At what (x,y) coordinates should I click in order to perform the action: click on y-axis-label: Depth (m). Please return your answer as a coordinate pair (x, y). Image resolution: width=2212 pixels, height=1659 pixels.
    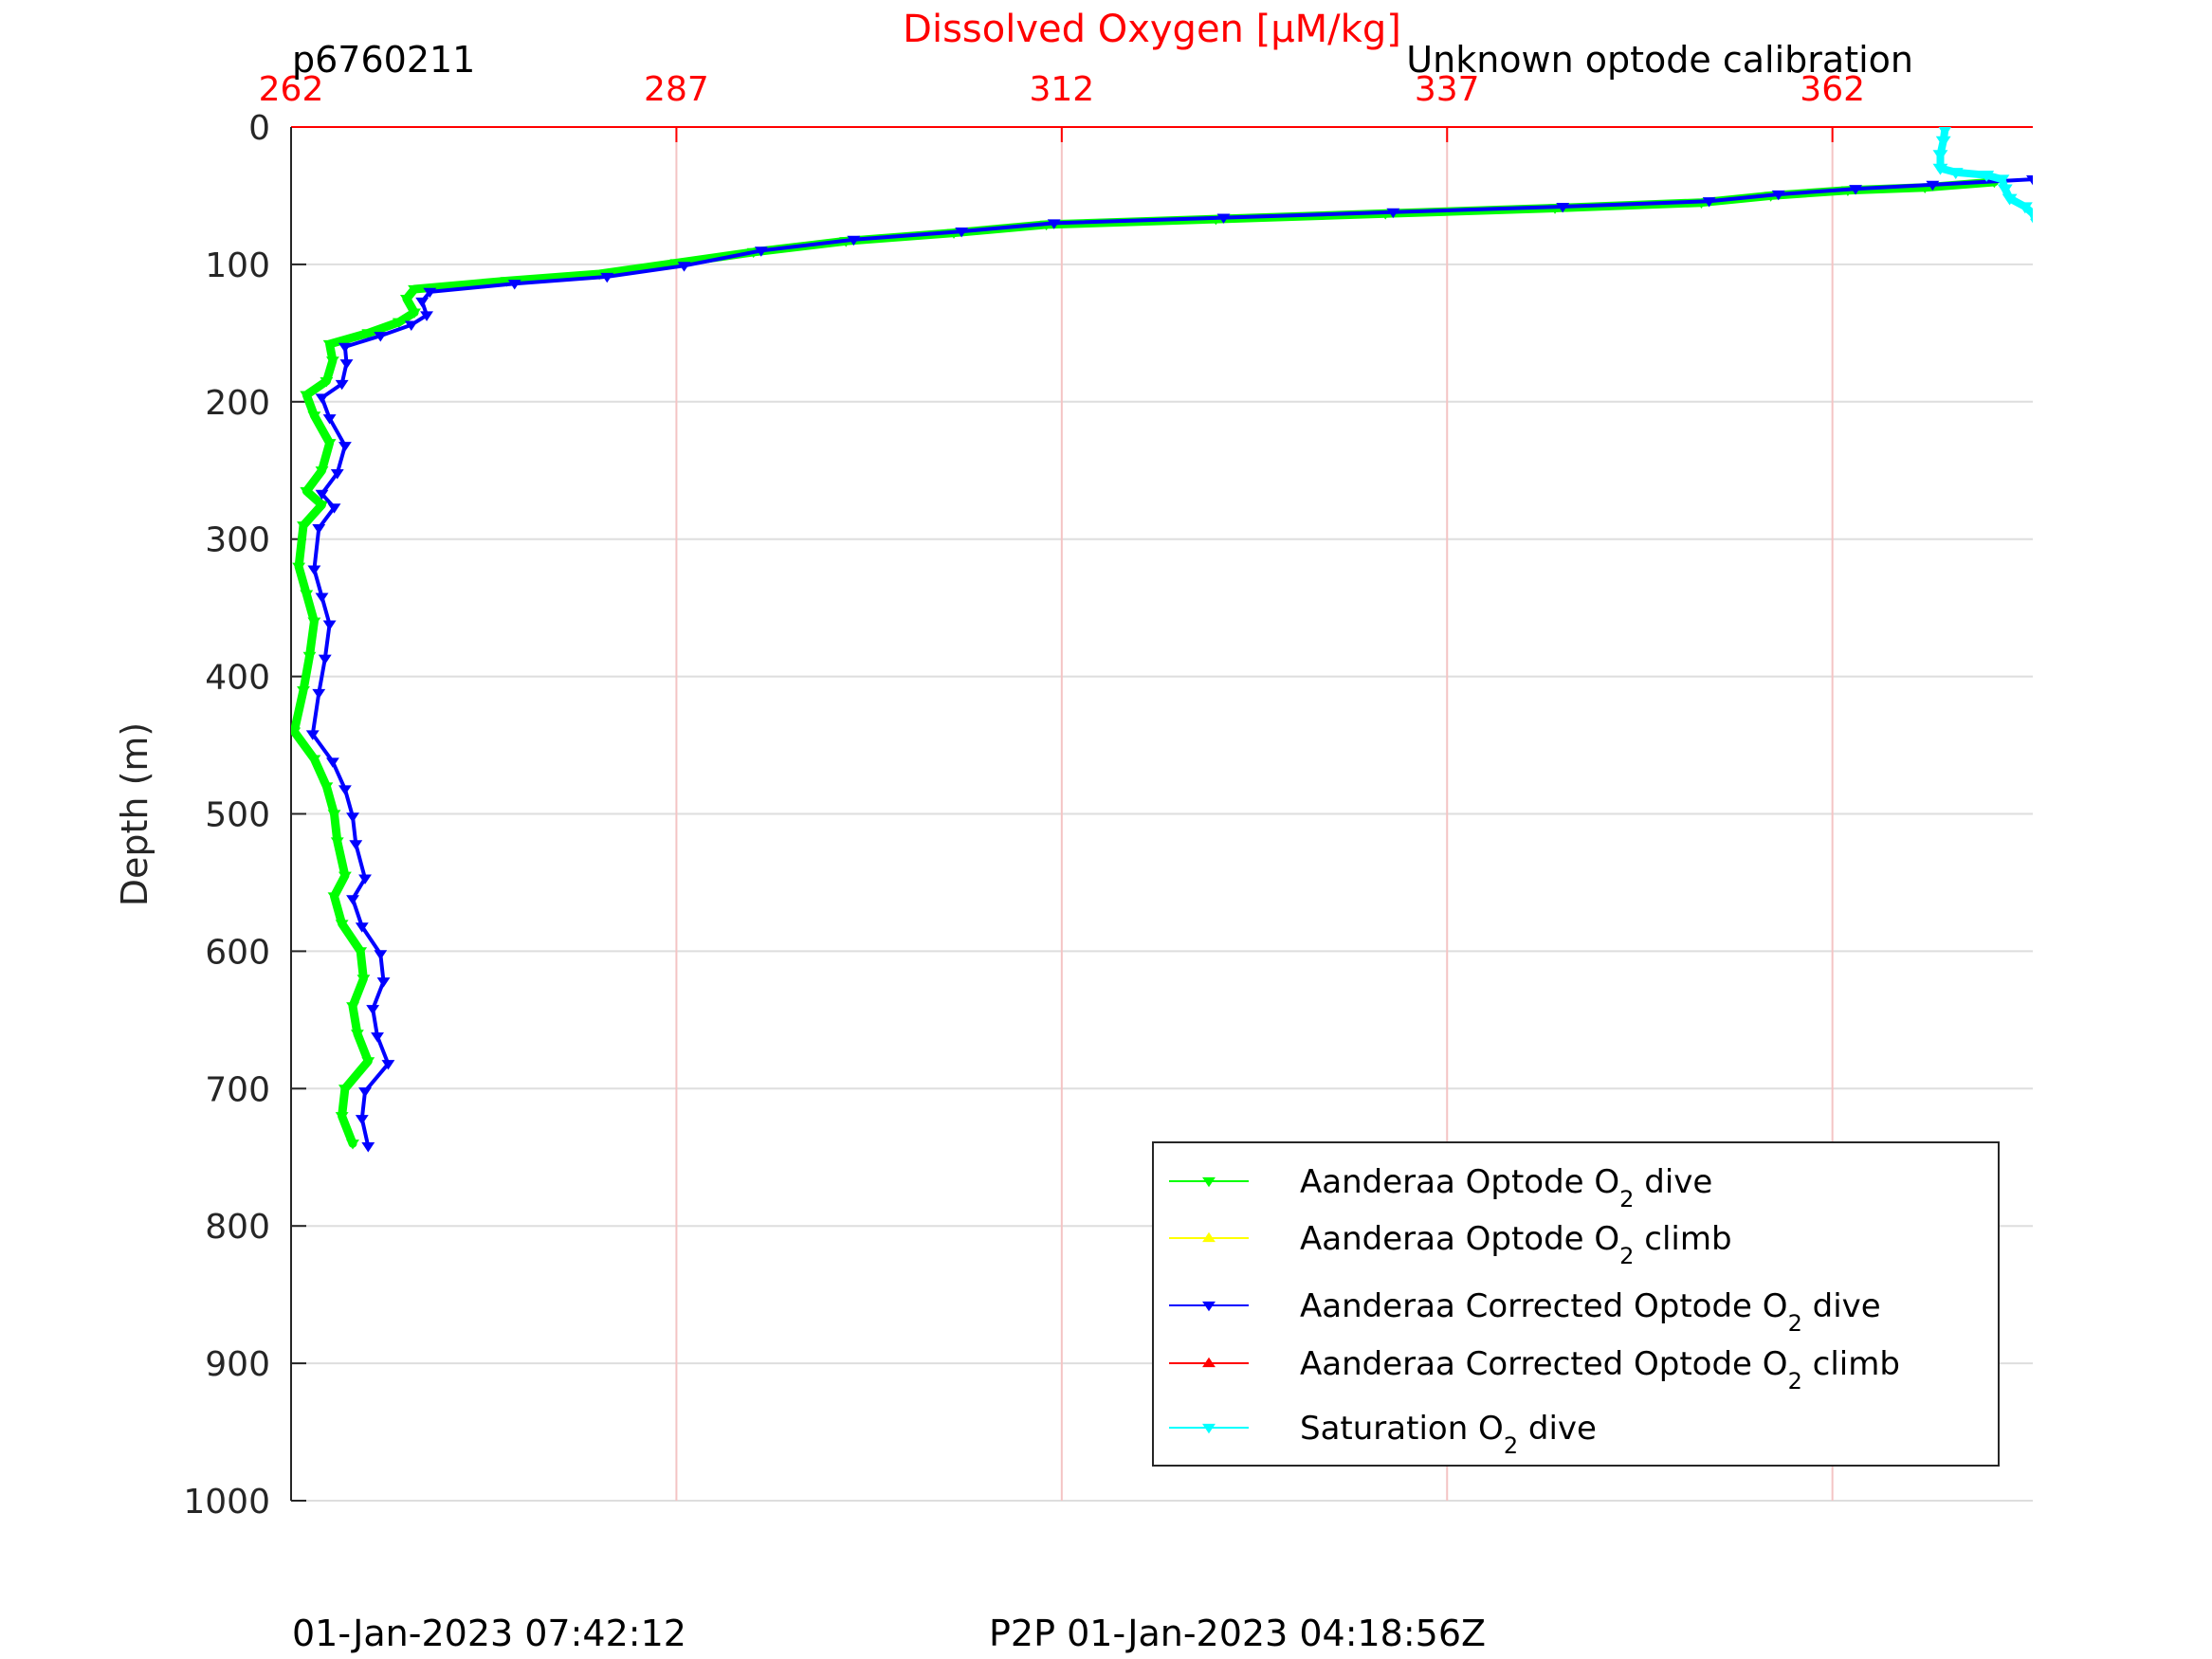
    Looking at the image, I should click on (134, 814).